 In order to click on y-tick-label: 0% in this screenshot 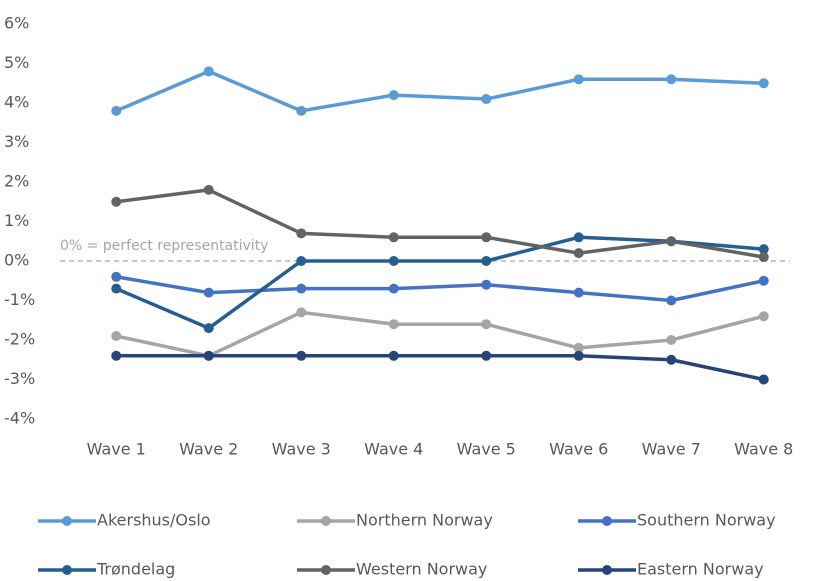, I will do `click(16, 260)`.